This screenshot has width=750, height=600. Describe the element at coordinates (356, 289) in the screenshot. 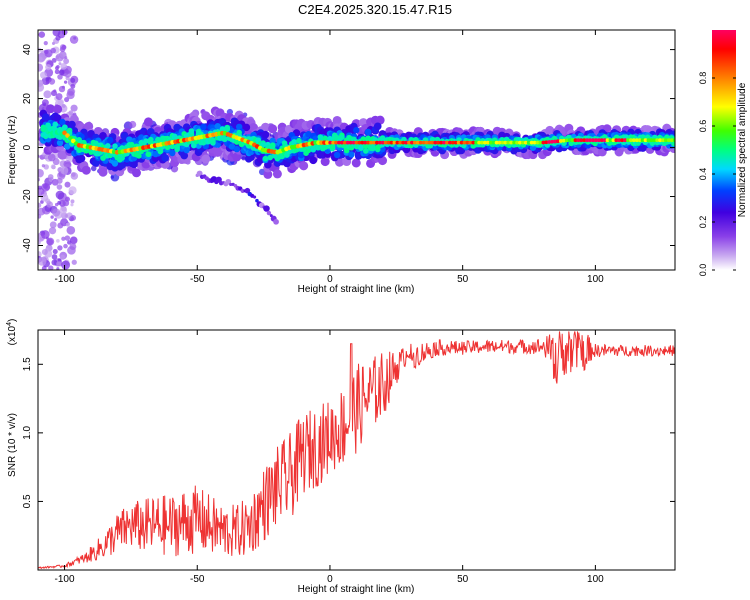

I see `heatmap-x-label: Height of straight line (km)` at that location.